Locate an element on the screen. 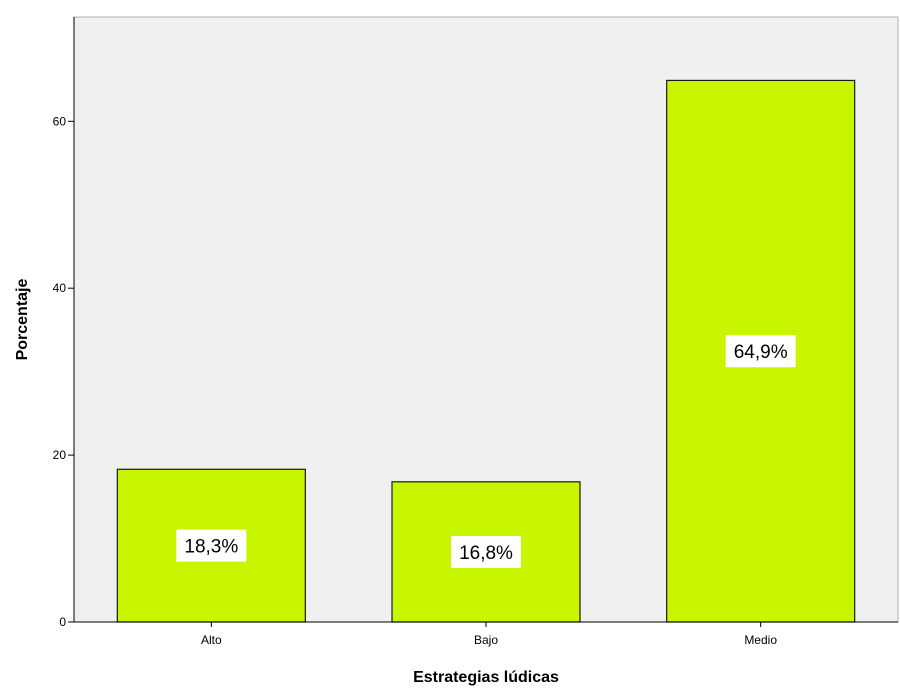 Image resolution: width=900 pixels, height=688 pixels. data-label-alto: 18,3% is located at coordinates (211, 547).